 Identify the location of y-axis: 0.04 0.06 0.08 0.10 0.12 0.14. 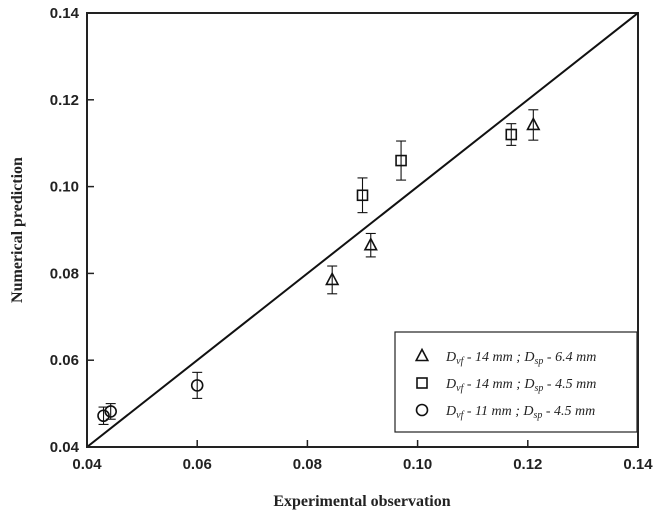
(72, 230).